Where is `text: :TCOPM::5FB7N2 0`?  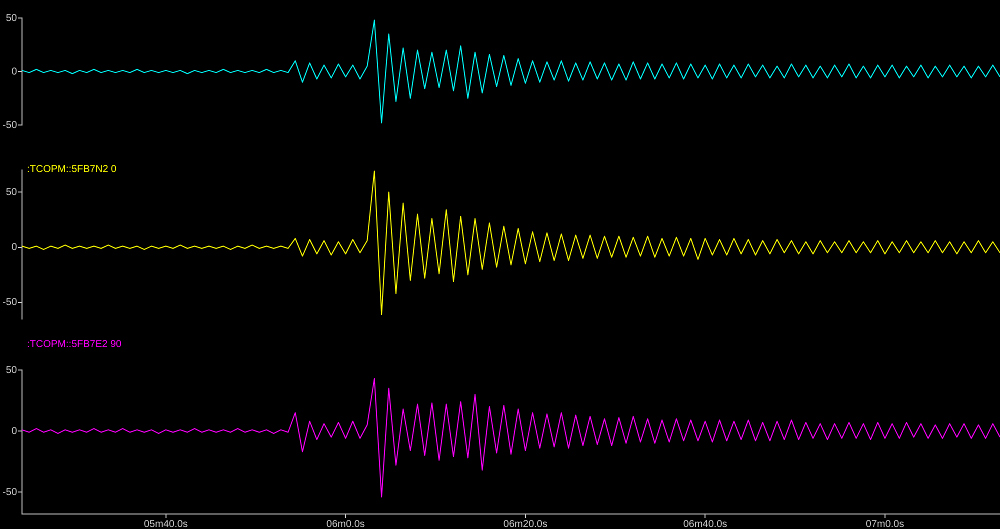
text: :TCOPM::5FB7N2 0 is located at coordinates (71, 170).